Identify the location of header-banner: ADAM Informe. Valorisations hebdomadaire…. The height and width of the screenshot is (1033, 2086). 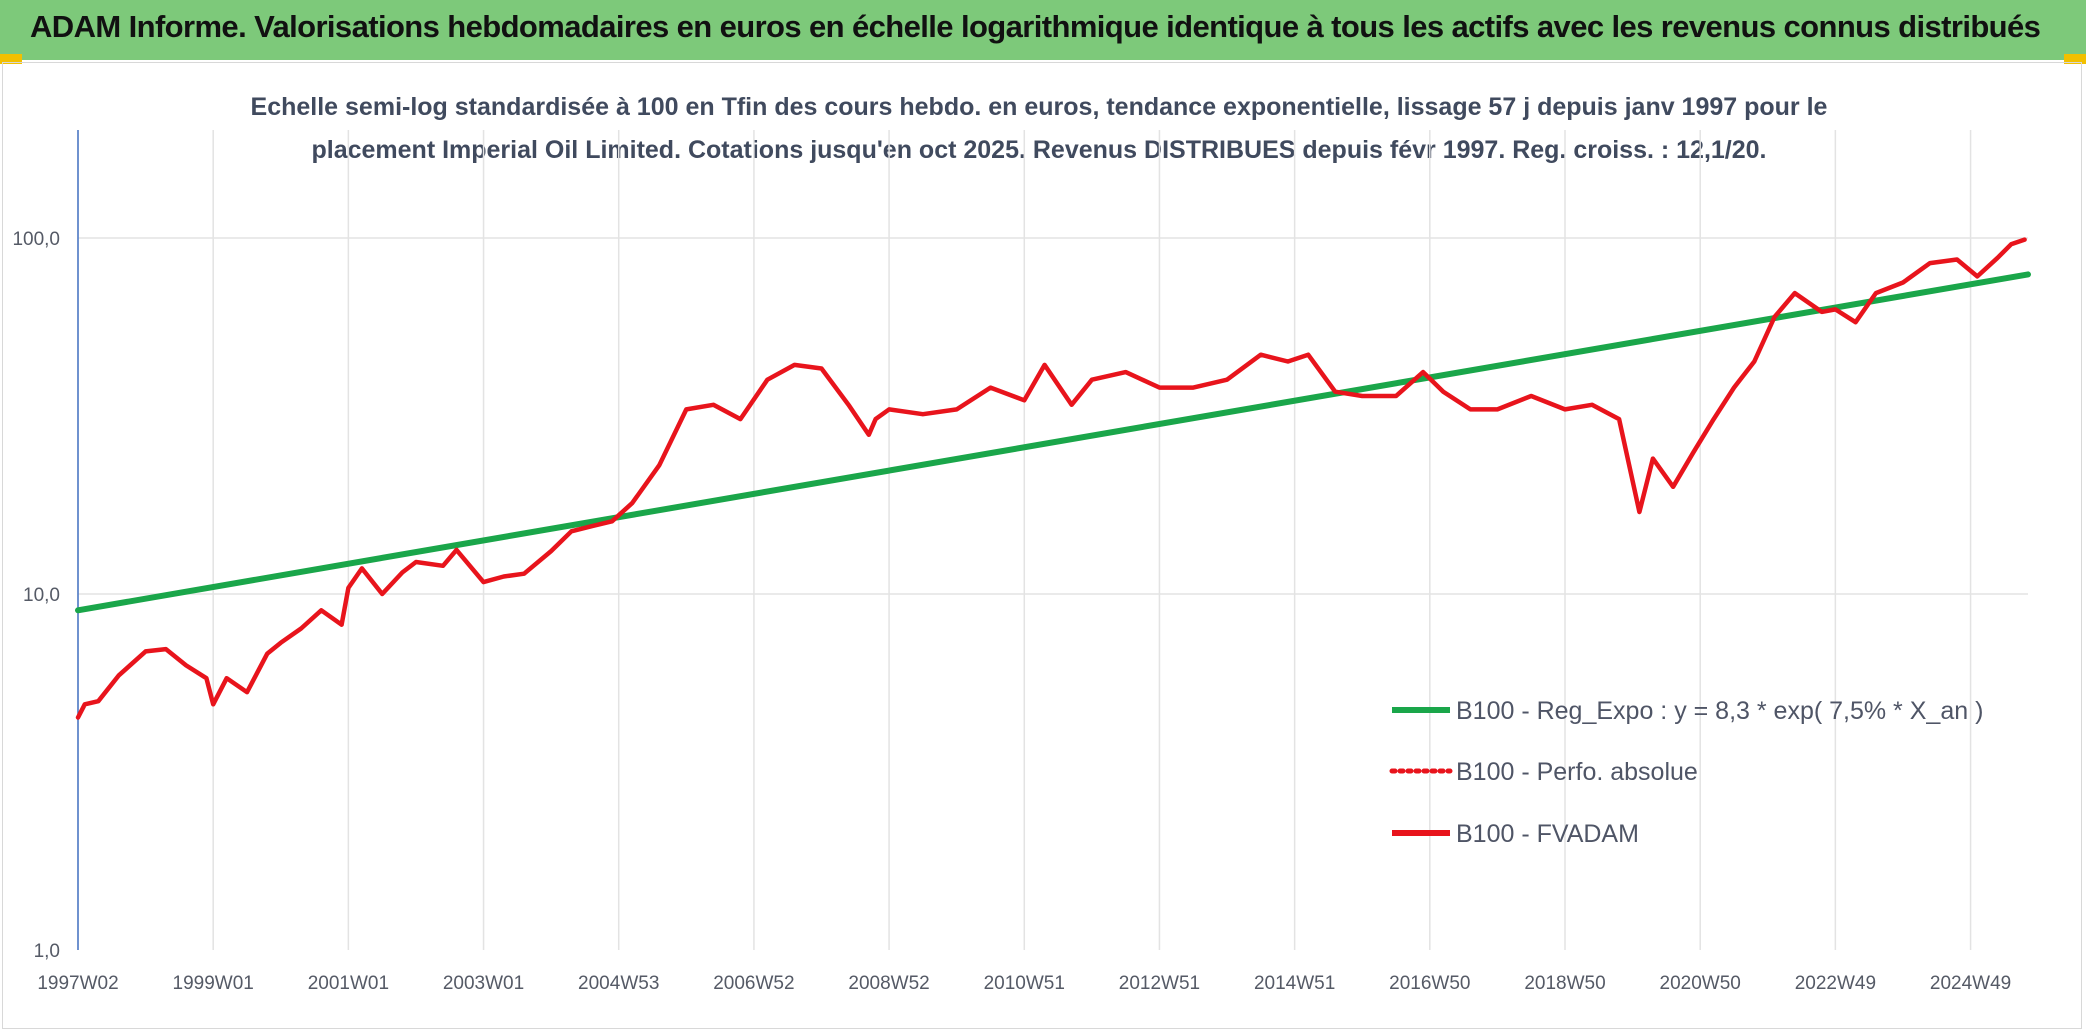
(1043, 30).